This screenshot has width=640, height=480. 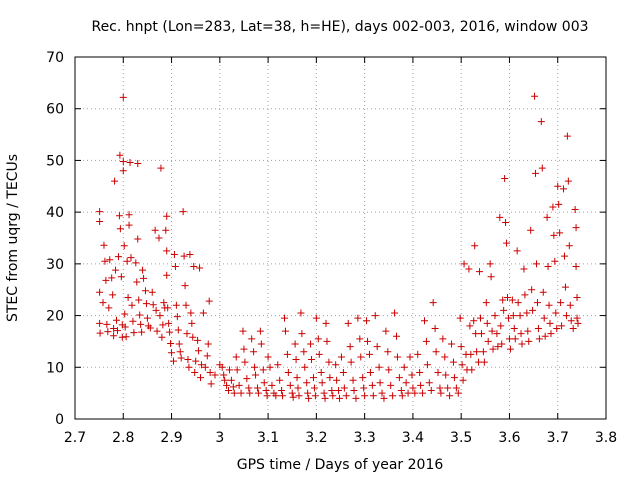 What do you see at coordinates (316, 438) in the screenshot?
I see `x-tick-label: 3.2` at bounding box center [316, 438].